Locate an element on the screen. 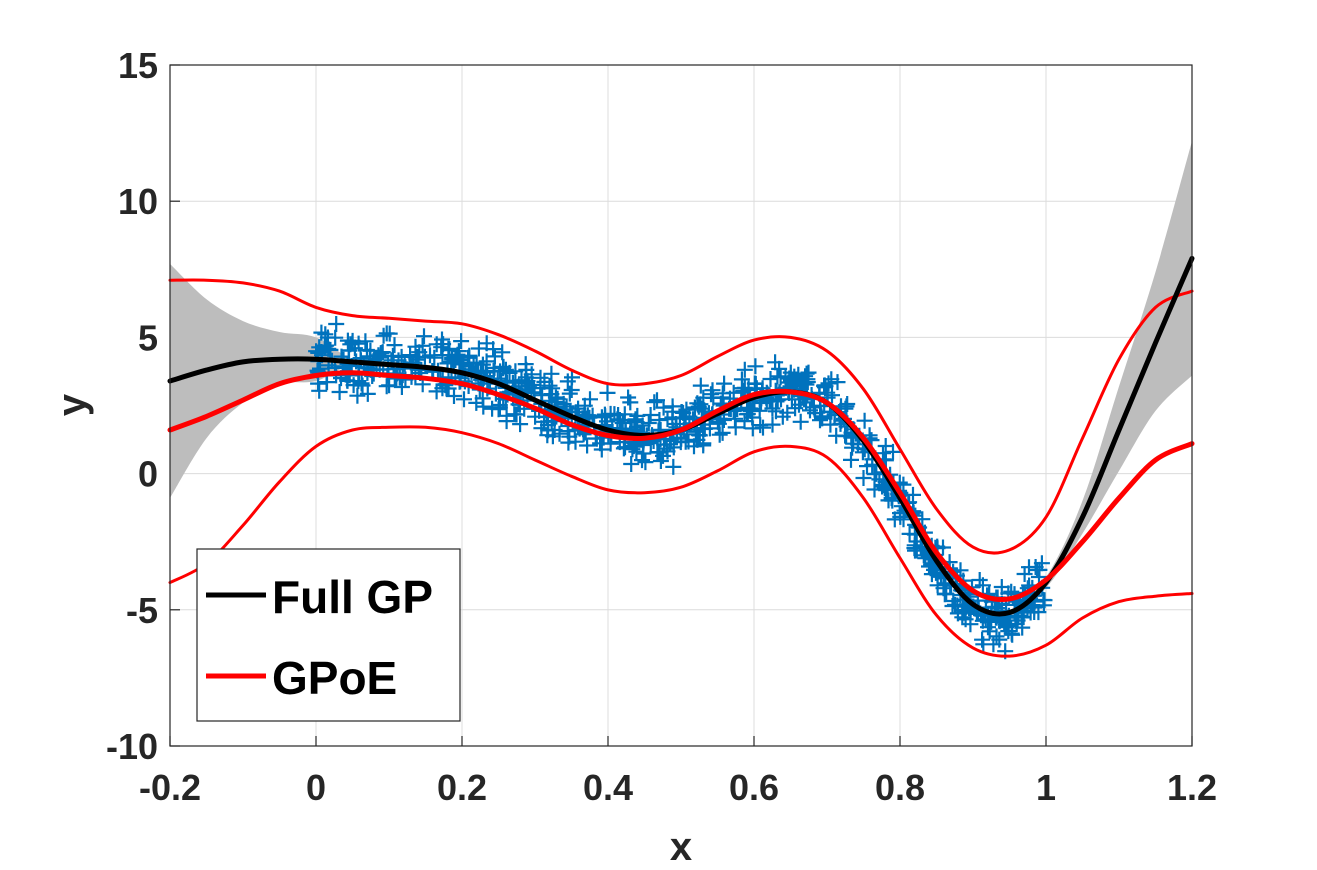  y-tick-label: 0 is located at coordinates (148, 474).